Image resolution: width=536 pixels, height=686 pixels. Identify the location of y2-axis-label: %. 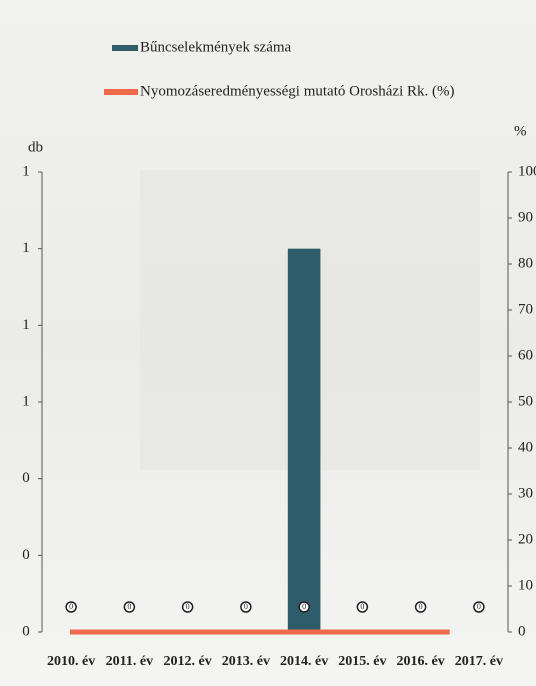
(520, 131).